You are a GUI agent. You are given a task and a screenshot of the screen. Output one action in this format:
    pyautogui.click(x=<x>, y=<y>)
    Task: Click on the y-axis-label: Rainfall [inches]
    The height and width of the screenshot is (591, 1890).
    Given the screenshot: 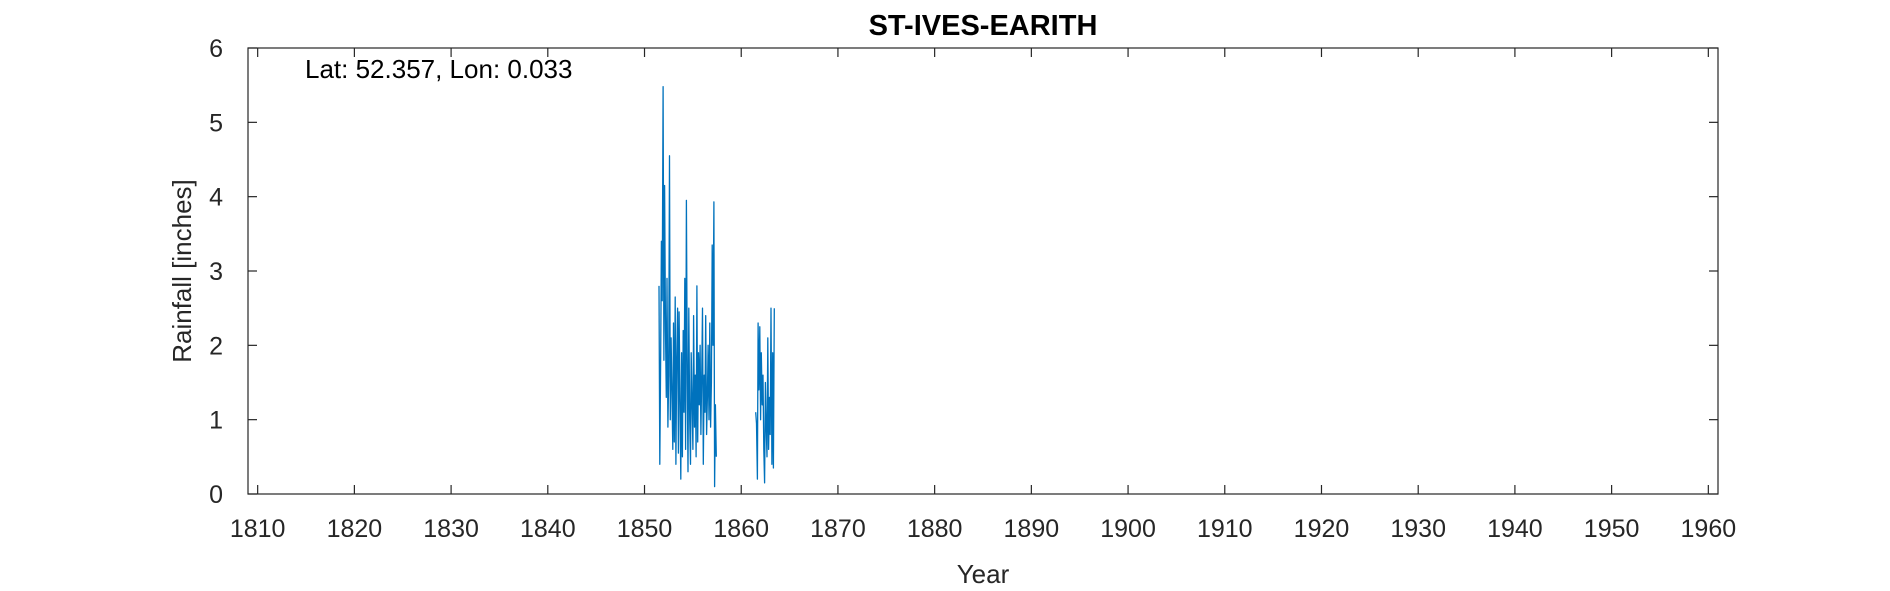 What is the action you would take?
    pyautogui.click(x=182, y=271)
    